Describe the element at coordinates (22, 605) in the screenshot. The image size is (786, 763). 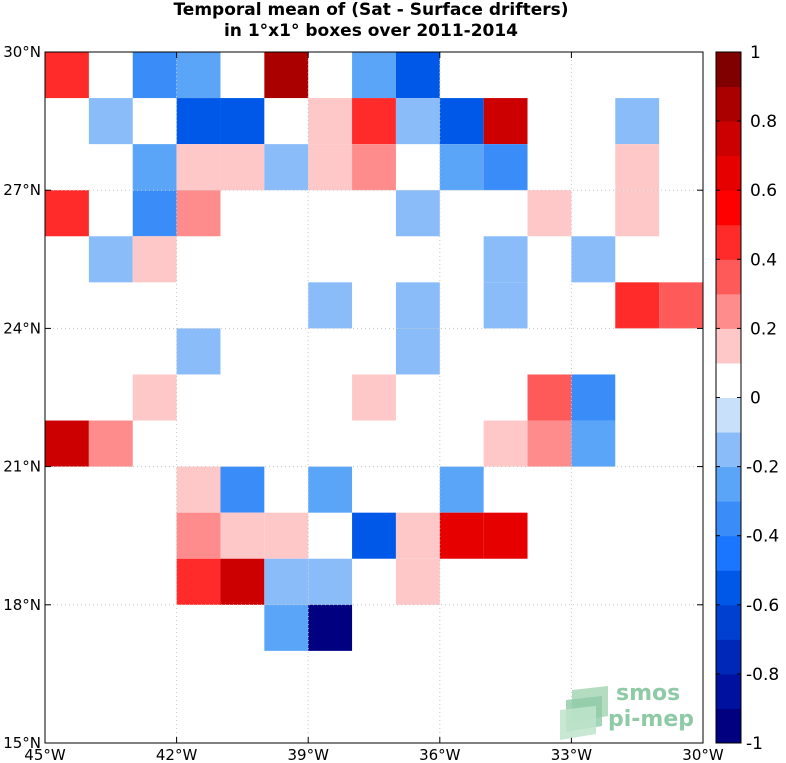
I see `y-tick-label: 18°N` at that location.